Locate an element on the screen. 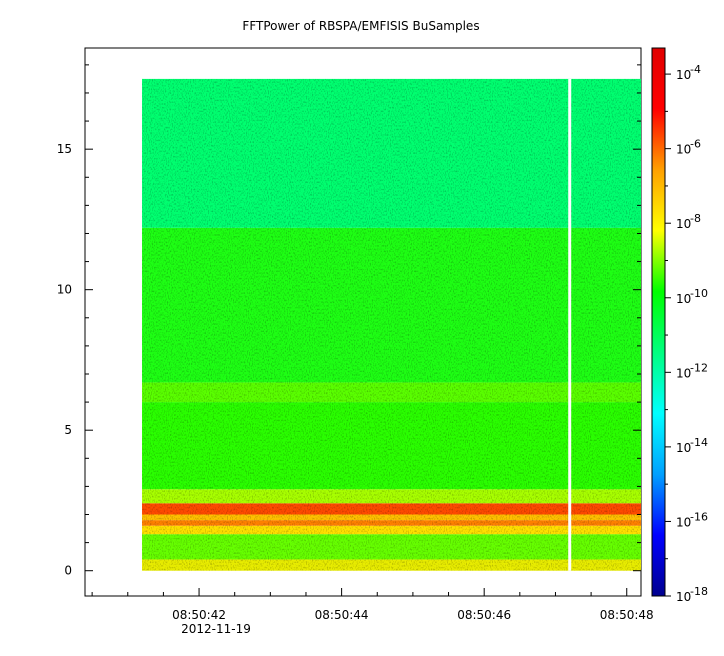  y-tick-label: 5 is located at coordinates (68, 430).